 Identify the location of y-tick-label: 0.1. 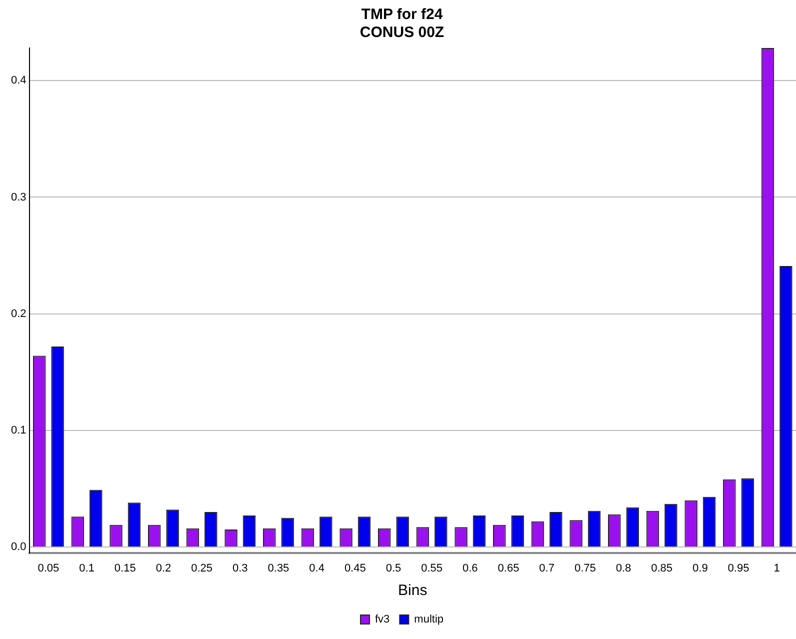
(18, 430).